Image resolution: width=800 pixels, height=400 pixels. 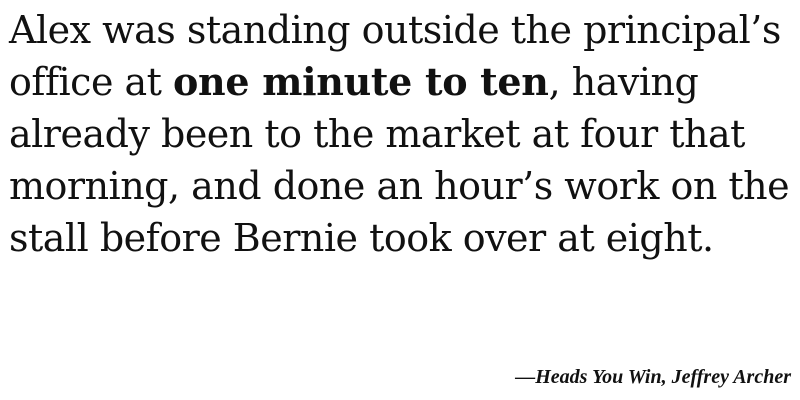 I want to click on book-title: Heads You Win, so click(x=598, y=377).